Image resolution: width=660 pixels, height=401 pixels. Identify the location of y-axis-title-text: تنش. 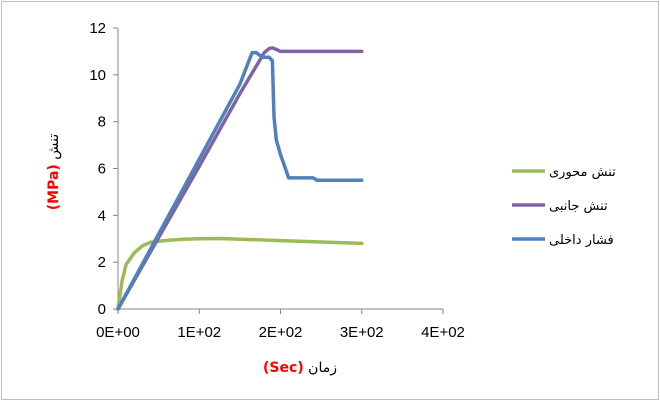
(54, 149).